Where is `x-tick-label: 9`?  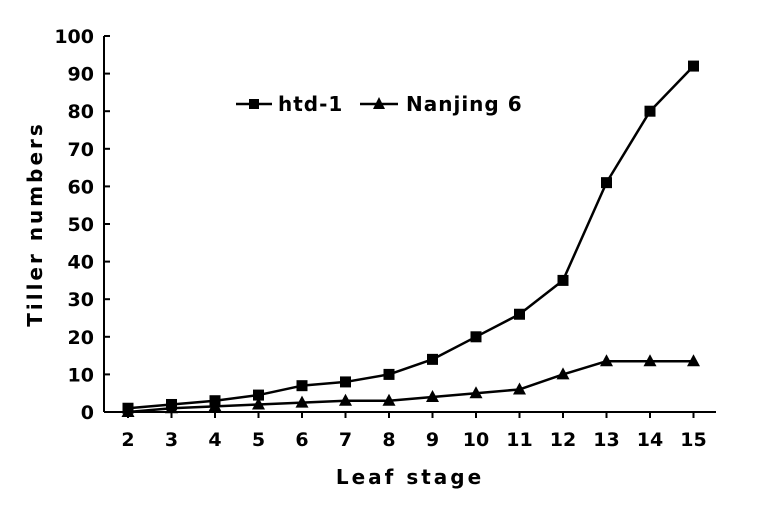 x-tick-label: 9 is located at coordinates (432, 440).